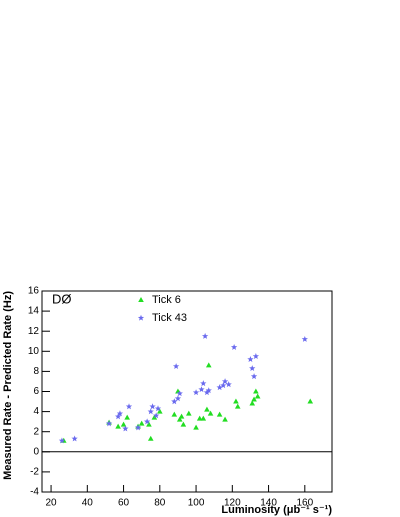 Image resolution: width=400 pixels, height=517 pixels. Describe the element at coordinates (36, 431) in the screenshot. I see `y-tick-label: 2` at that location.